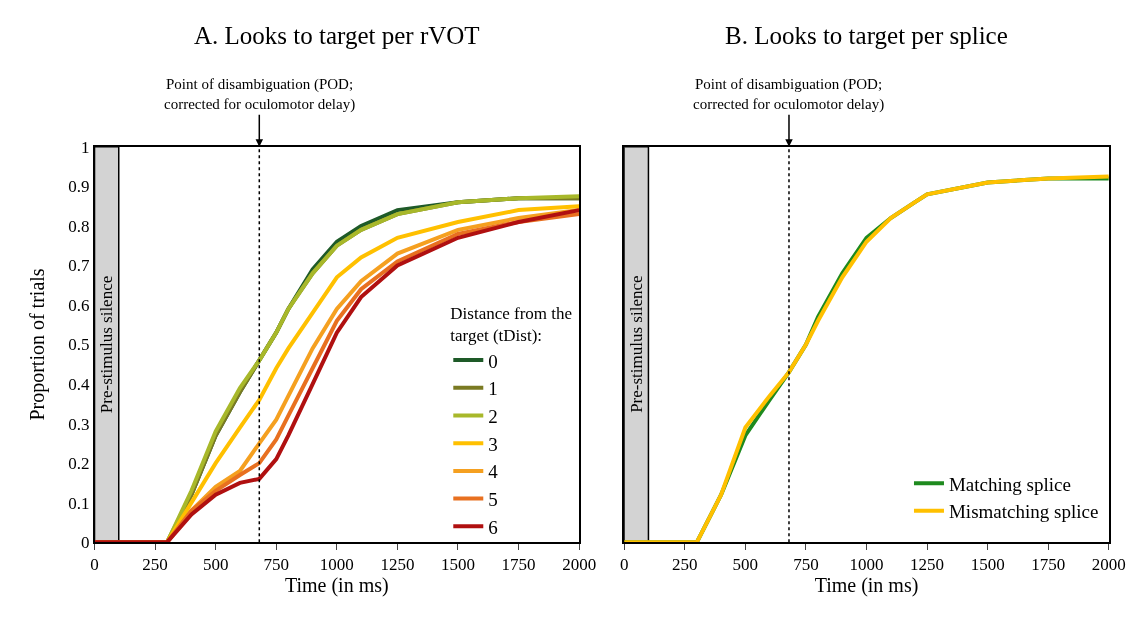  What do you see at coordinates (1023, 512) in the screenshot?
I see `legend-label: Mismatching splice` at bounding box center [1023, 512].